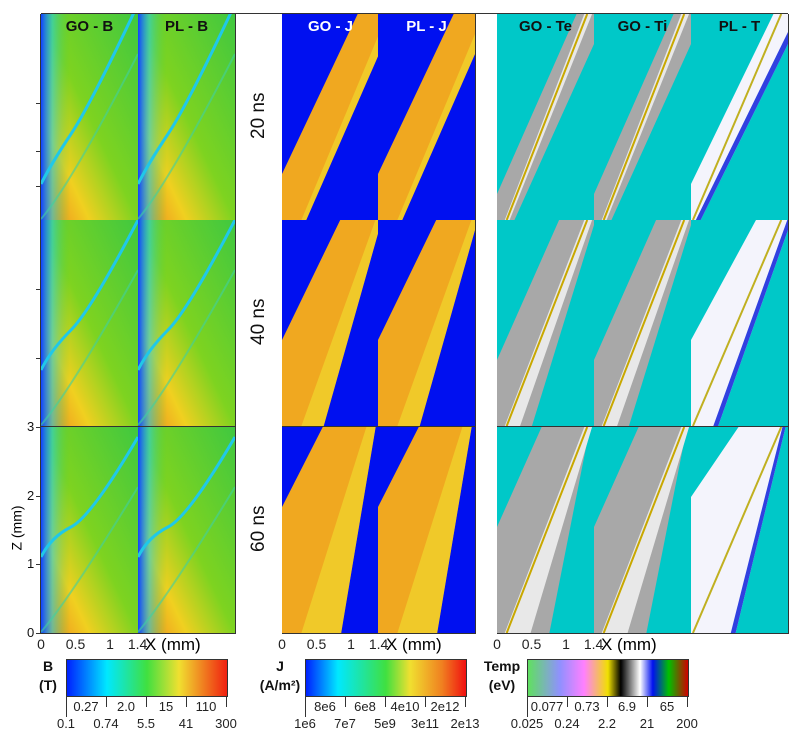 This screenshot has height=743, width=804. I want to click on colorbar-tick-label: 0.077, so click(547, 706).